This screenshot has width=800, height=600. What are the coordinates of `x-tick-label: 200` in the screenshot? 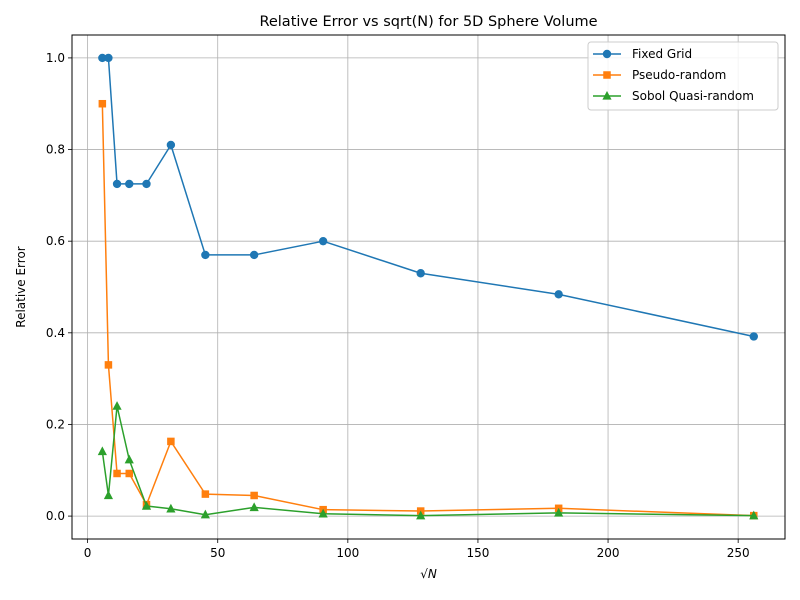 It's located at (608, 553).